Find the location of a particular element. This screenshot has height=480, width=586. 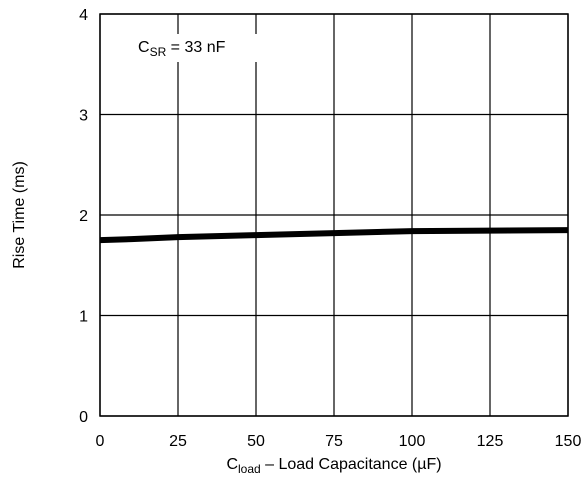

annotation-rest: = 33 nF is located at coordinates (195, 47).